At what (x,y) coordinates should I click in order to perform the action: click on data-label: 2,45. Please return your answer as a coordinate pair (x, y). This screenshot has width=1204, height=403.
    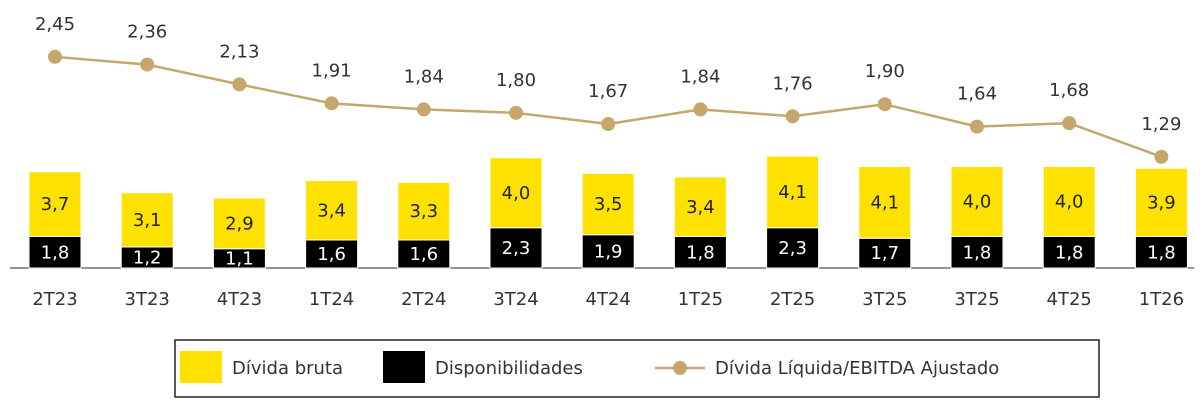
    Looking at the image, I should click on (55, 24).